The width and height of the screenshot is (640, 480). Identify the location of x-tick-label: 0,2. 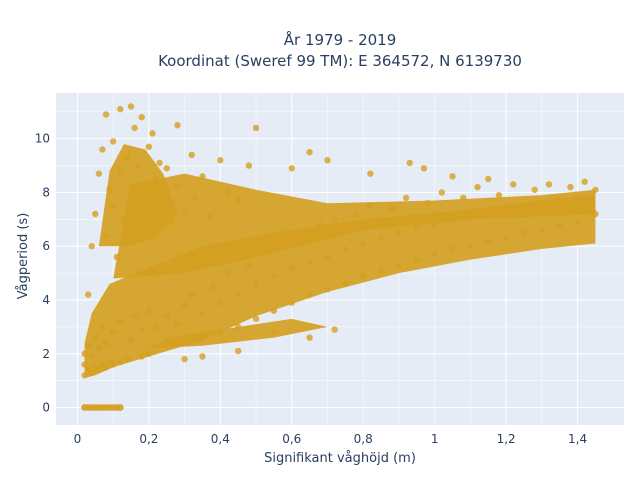
(148, 439).